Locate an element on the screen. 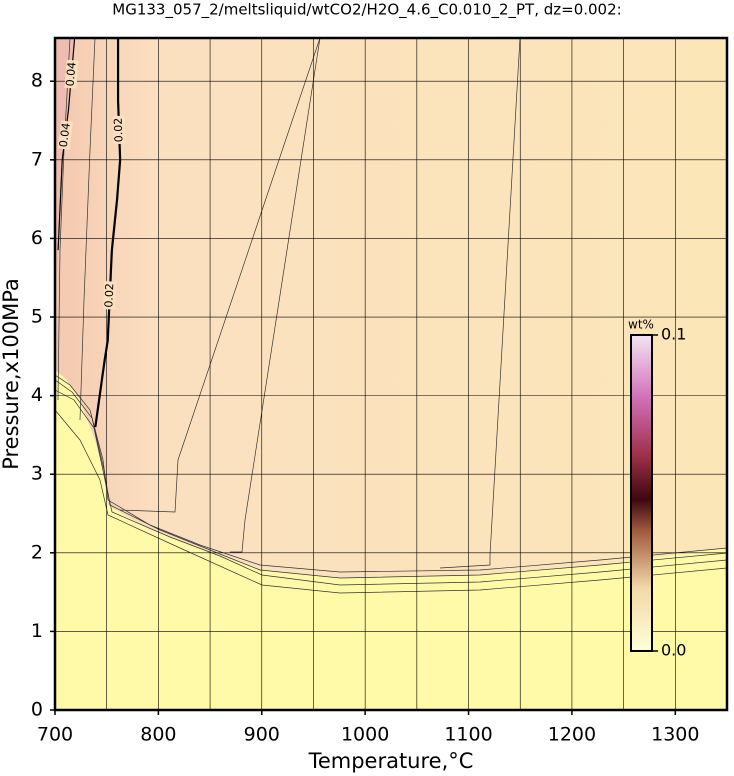 Image resolution: width=734 pixels, height=776 pixels. x-axis-label: Temperature,°C is located at coordinates (391, 761).